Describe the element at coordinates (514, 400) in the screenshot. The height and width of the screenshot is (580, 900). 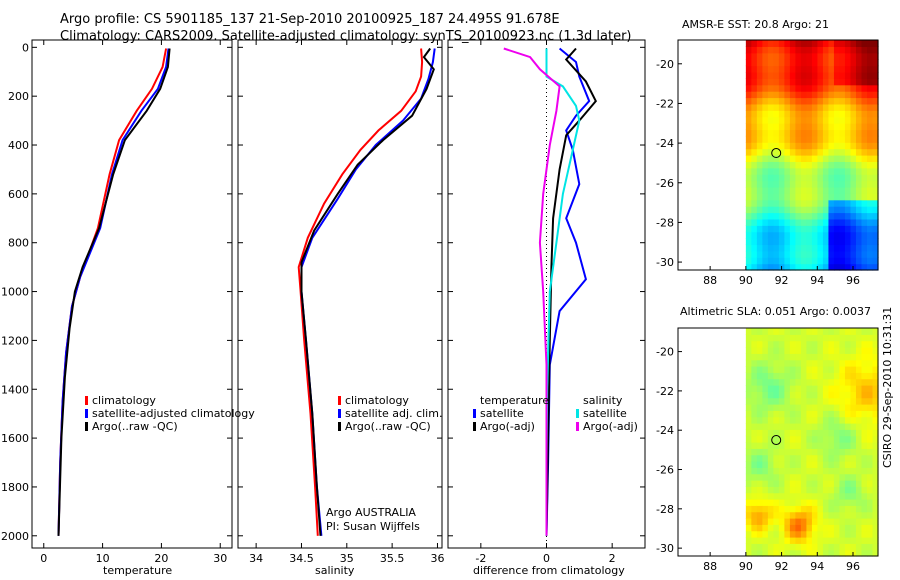
I see `diff-legend-title: temperature` at that location.